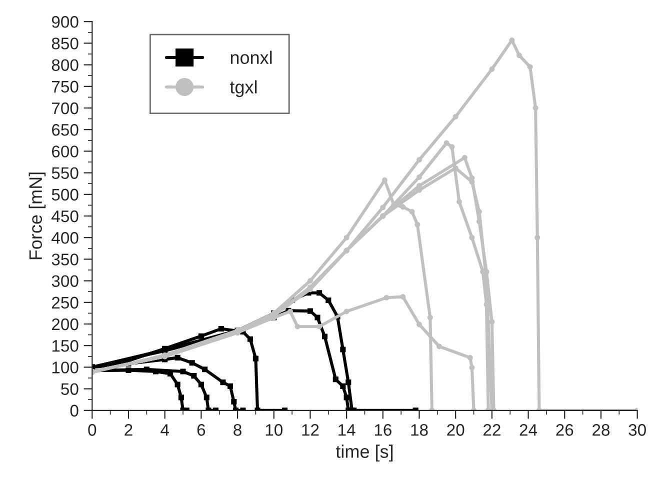 Image resolution: width=649 pixels, height=480 pixels. Describe the element at coordinates (565, 430) in the screenshot. I see `x-tick-label: 26` at that location.